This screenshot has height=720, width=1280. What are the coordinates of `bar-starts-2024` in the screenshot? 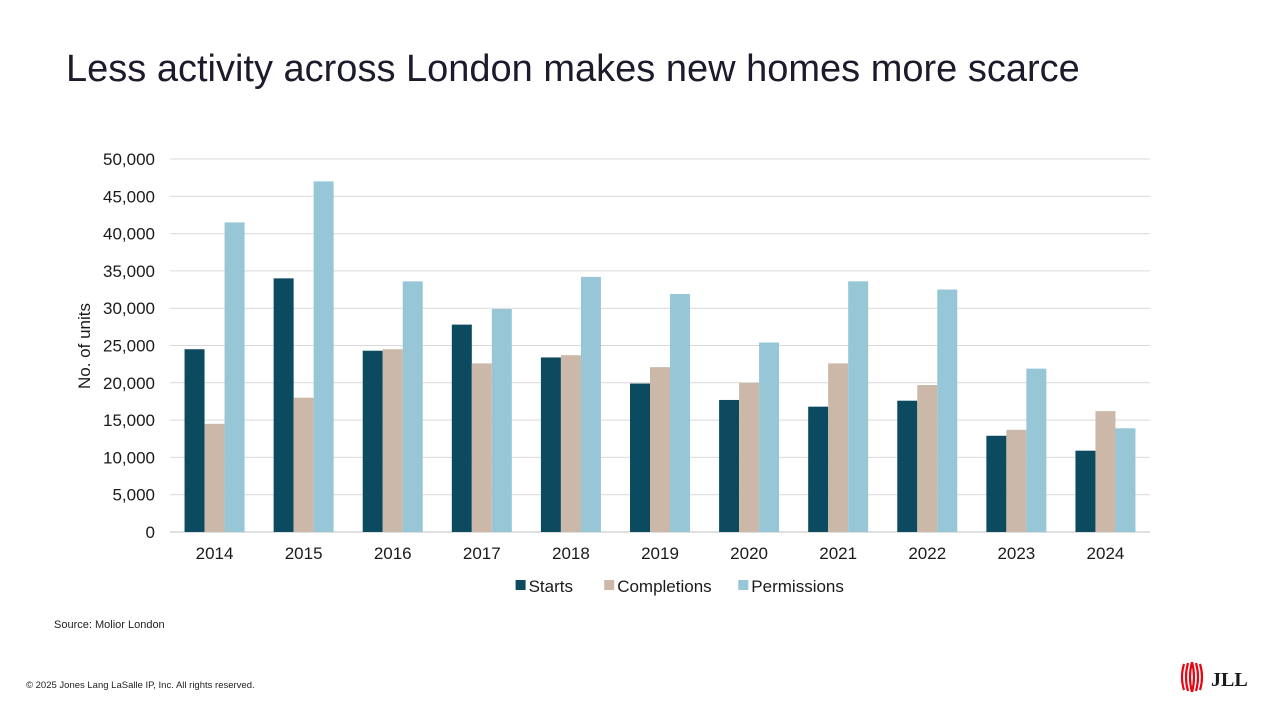 It's located at (1085, 491).